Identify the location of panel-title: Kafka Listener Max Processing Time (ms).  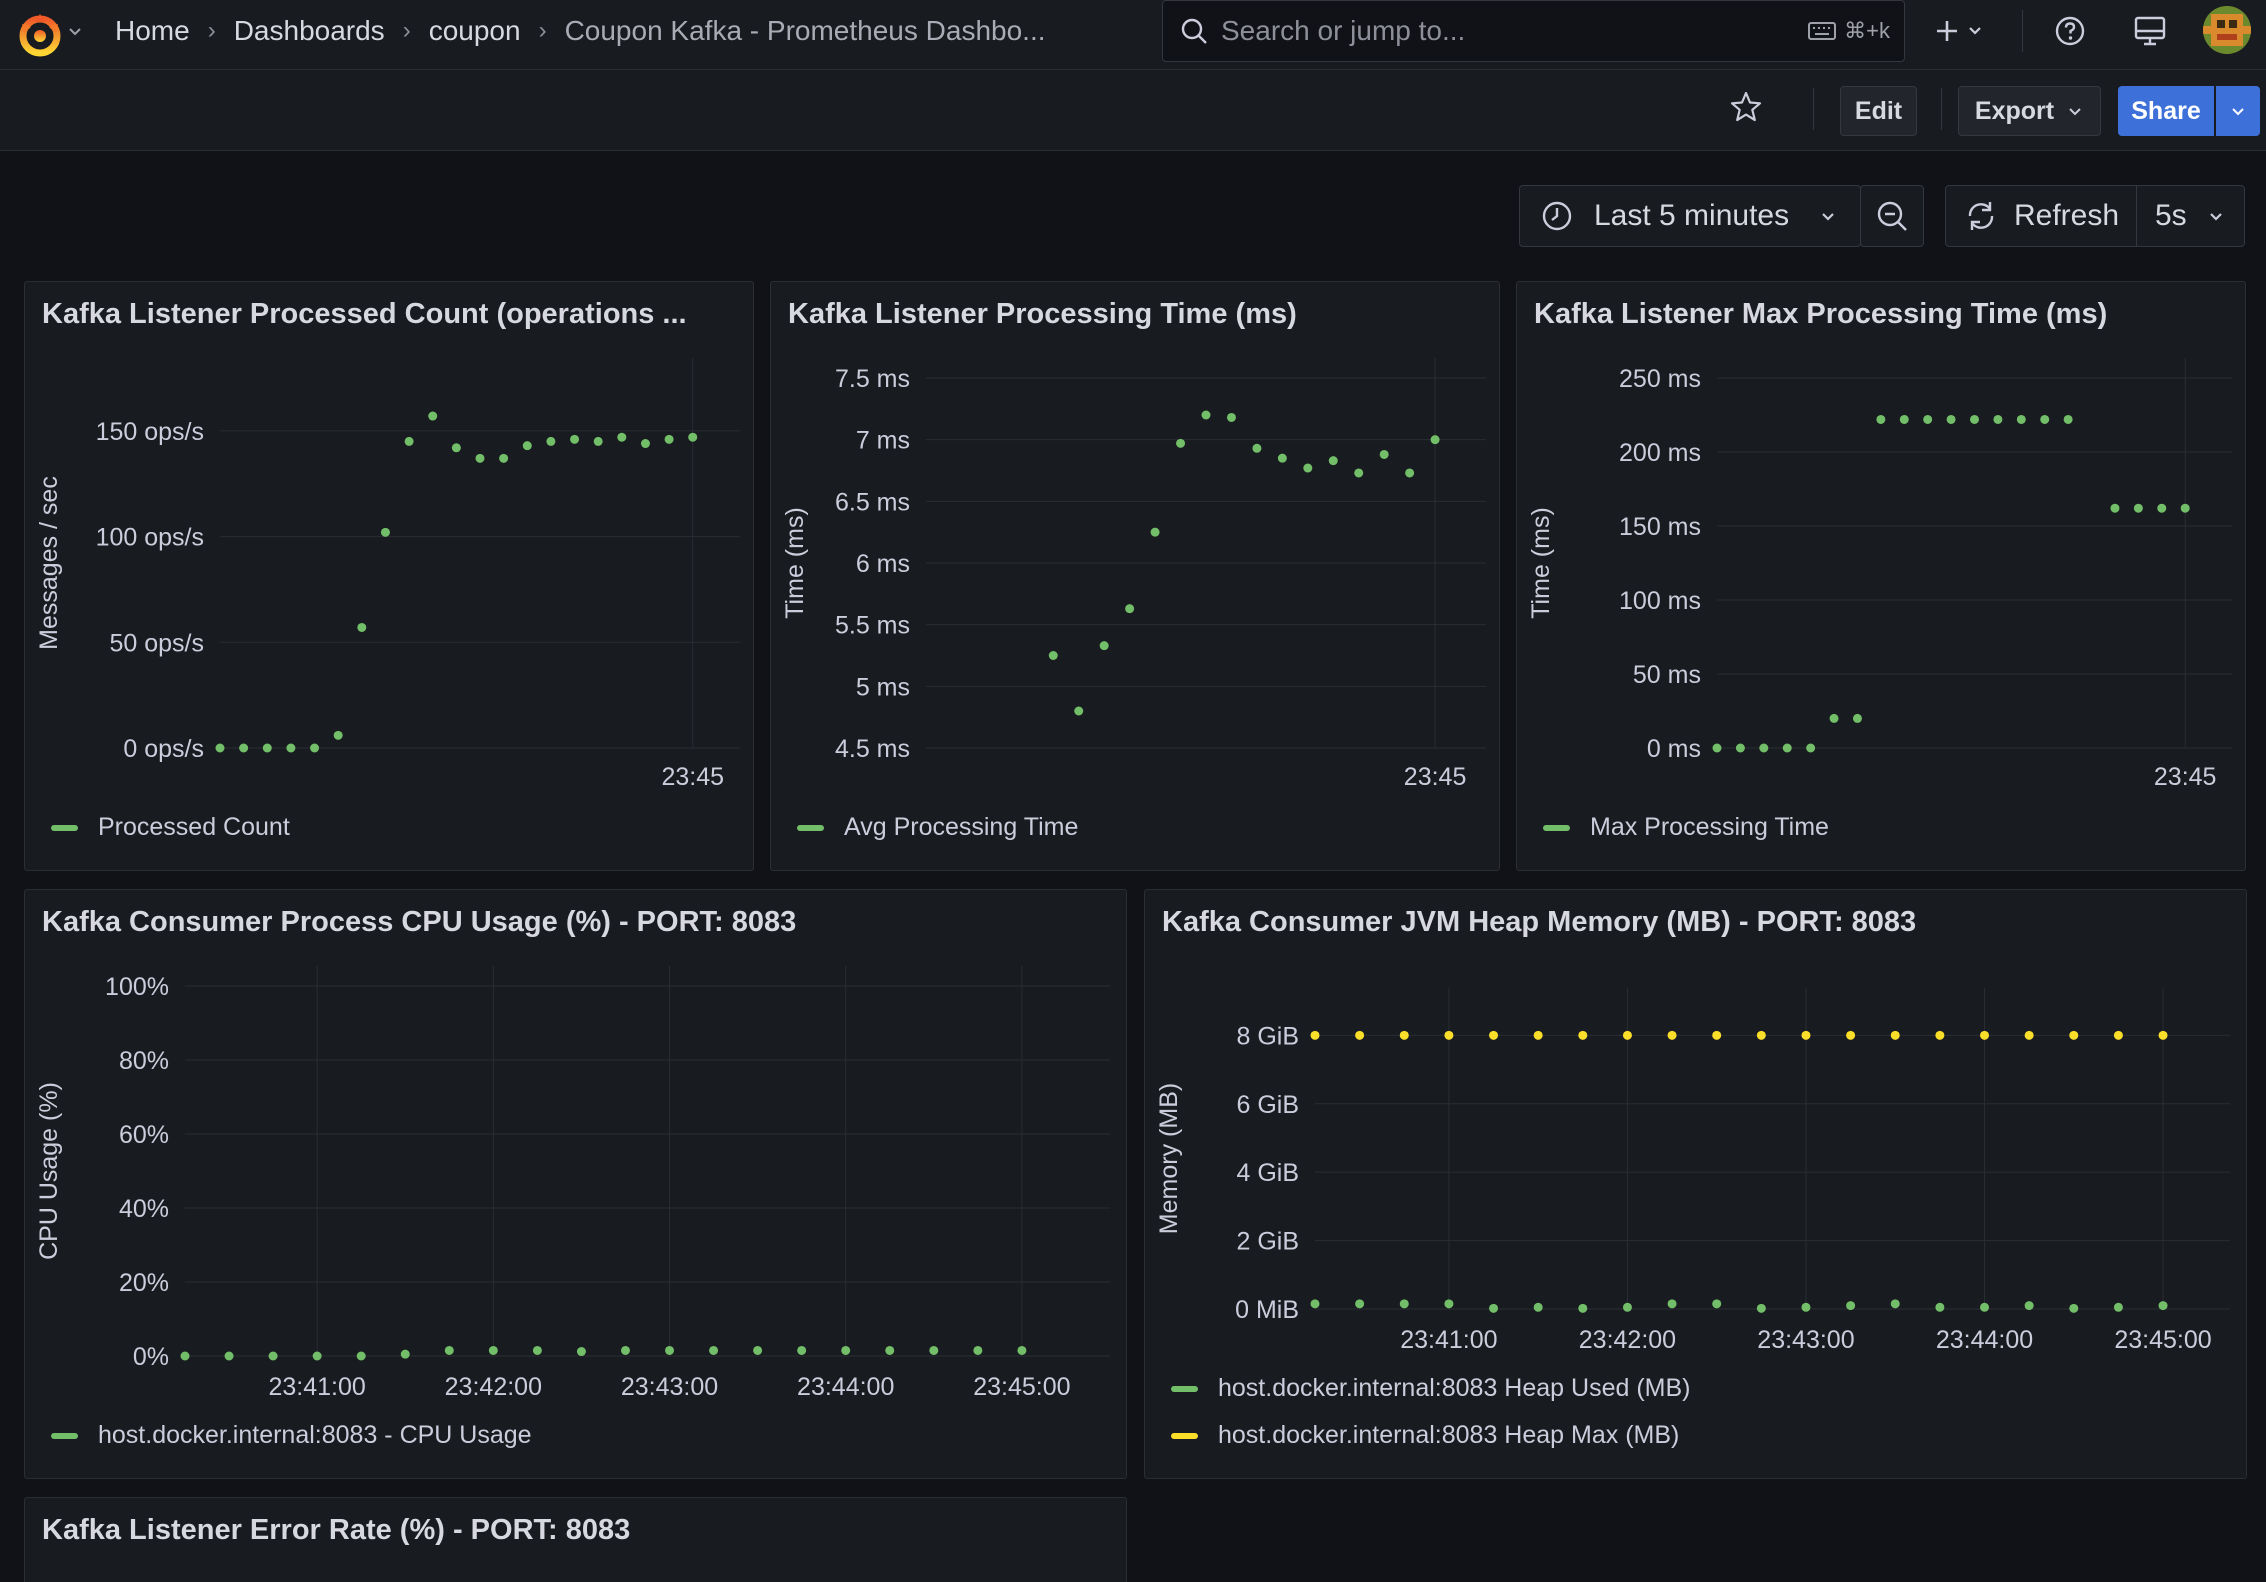
(1821, 314).